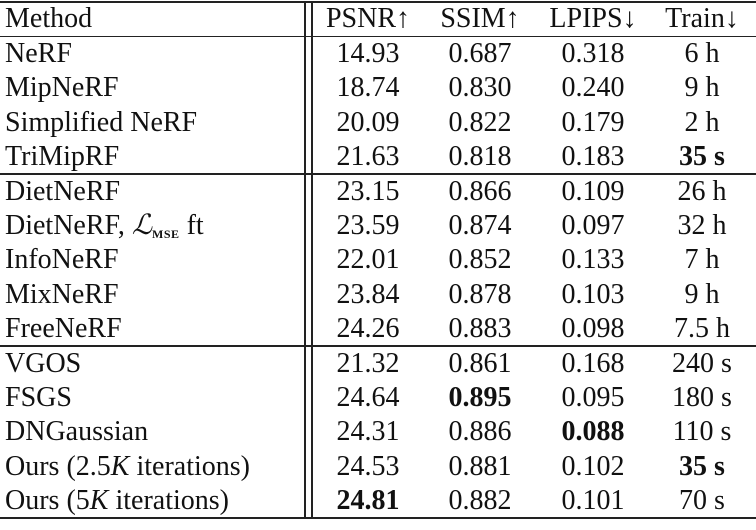 The image size is (756, 530). I want to click on method-cell: DietNeRF, ℒmse ft, so click(104, 229).